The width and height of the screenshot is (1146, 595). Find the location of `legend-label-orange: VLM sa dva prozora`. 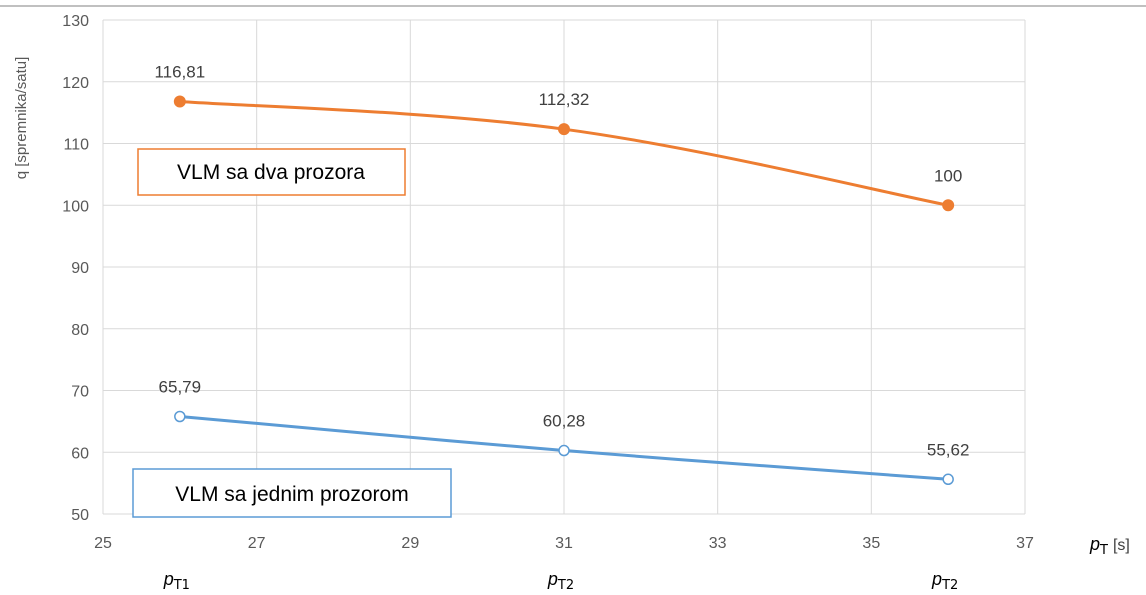

legend-label-orange: VLM sa dva prozora is located at coordinates (271, 172).